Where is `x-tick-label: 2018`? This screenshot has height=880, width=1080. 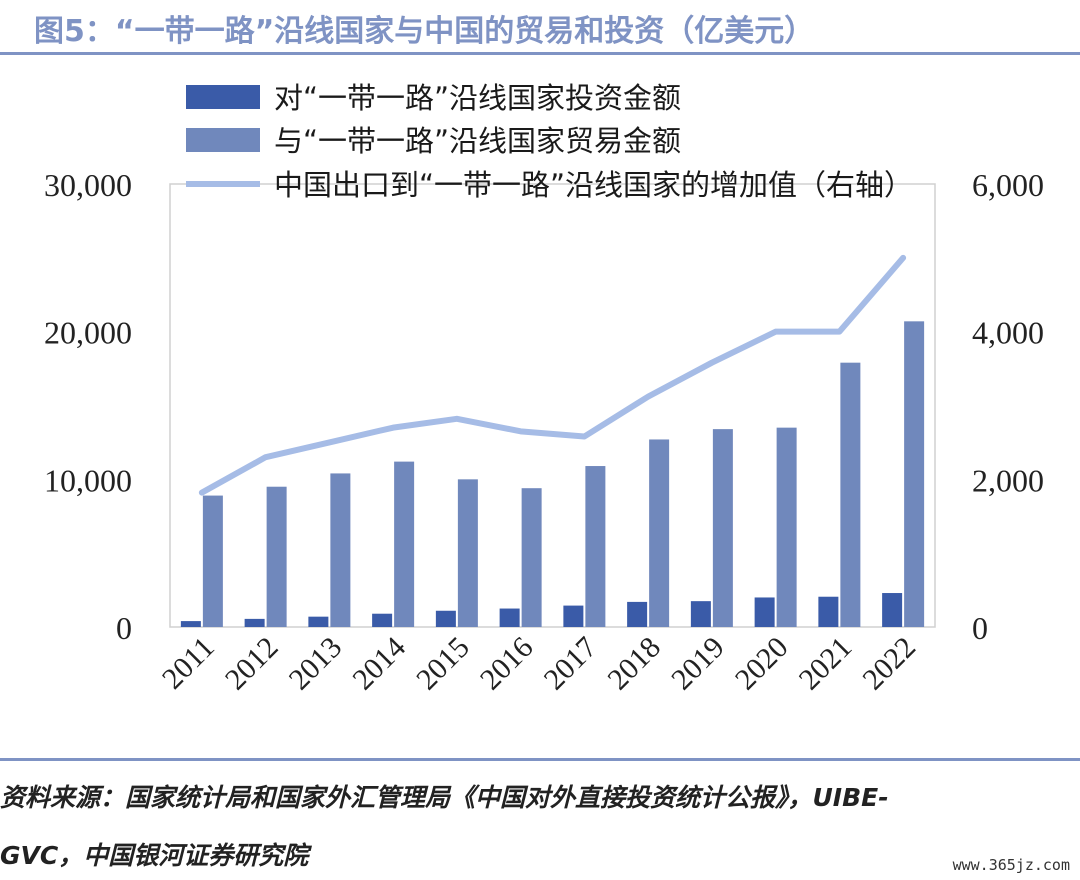
x-tick-label: 2018 is located at coordinates (634, 664).